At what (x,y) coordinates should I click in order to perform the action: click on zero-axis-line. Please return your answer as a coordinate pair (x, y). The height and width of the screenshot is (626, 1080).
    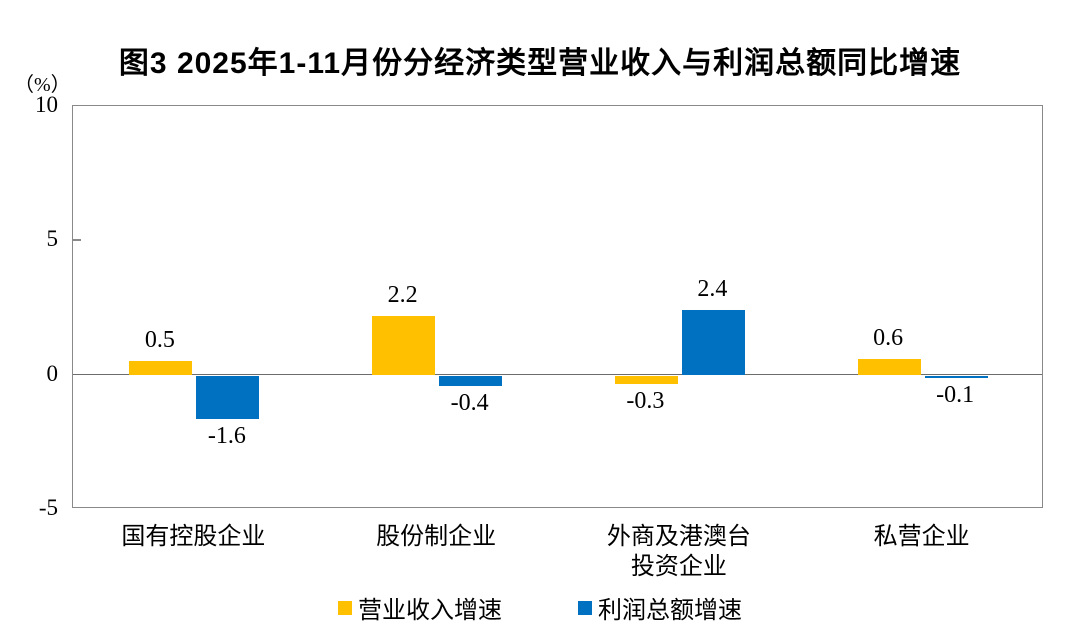
    Looking at the image, I should click on (557, 375).